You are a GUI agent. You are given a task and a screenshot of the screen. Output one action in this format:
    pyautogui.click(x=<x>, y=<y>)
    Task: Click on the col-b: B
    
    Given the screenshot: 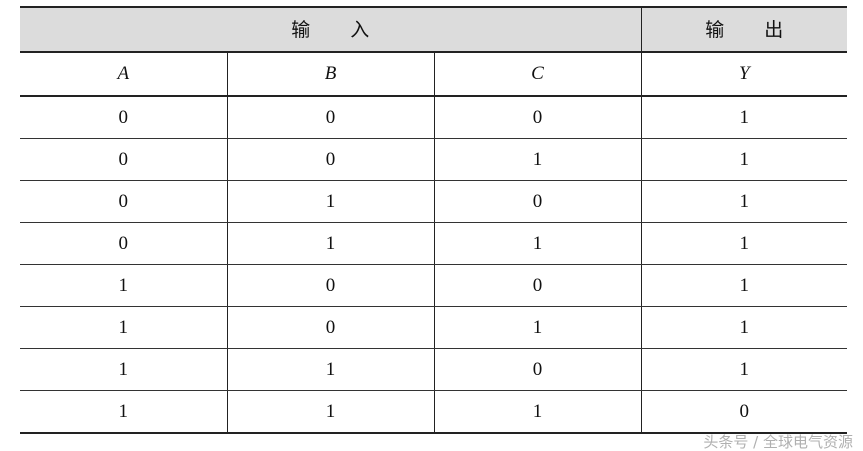 What is the action you would take?
    pyautogui.click(x=330, y=74)
    